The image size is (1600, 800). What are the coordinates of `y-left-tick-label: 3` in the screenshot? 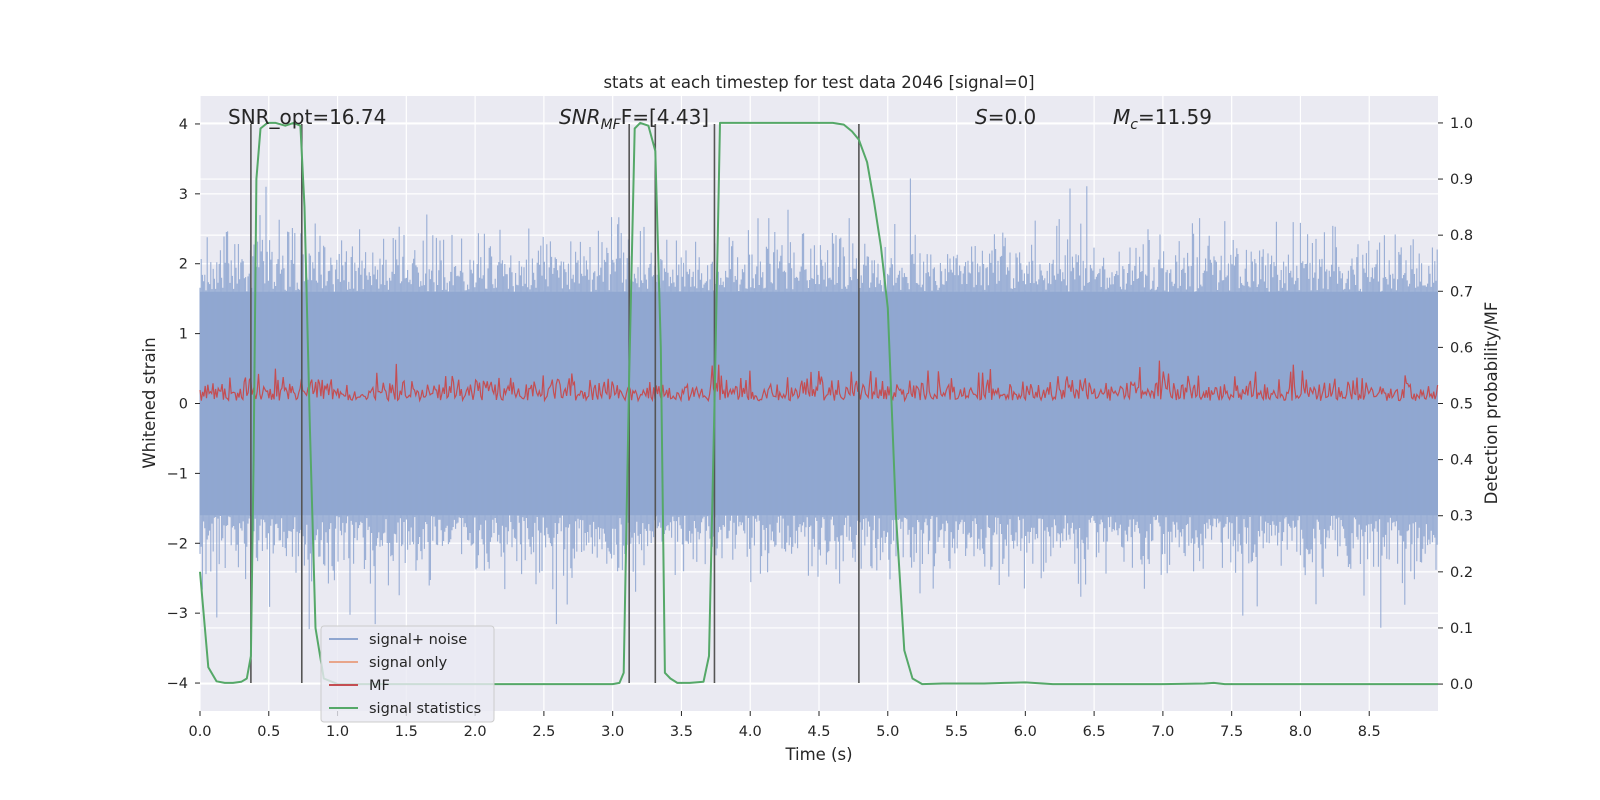 It's located at (183, 195).